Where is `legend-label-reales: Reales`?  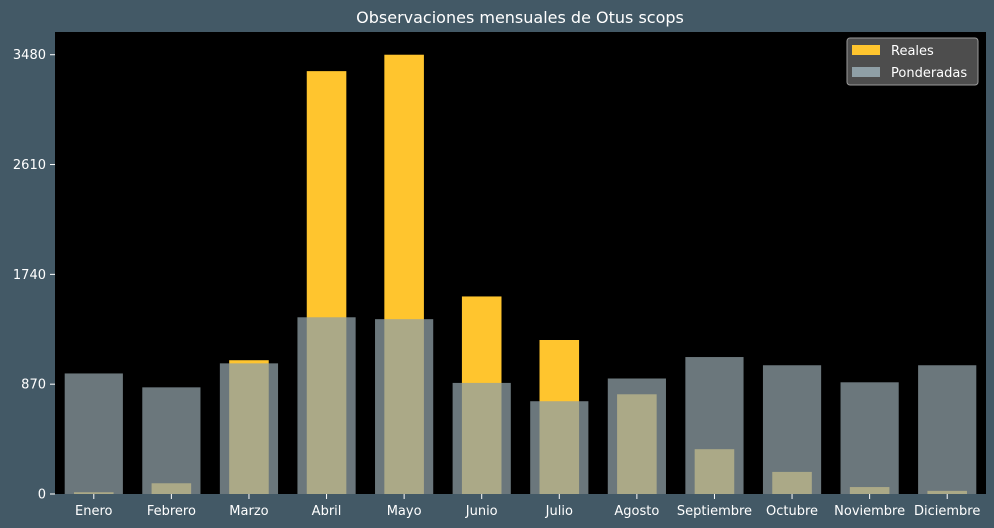 legend-label-reales: Reales is located at coordinates (912, 51).